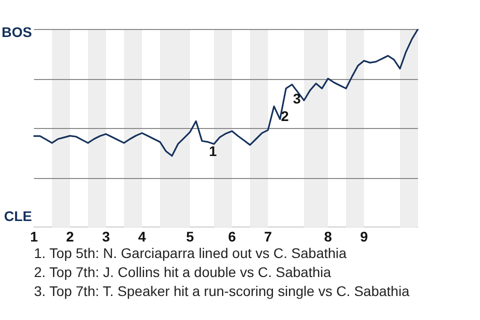 The height and width of the screenshot is (320, 480). I want to click on text: 2. Top 7th: J. Collins hit a double vs C. Sabathia, so click(183, 272).